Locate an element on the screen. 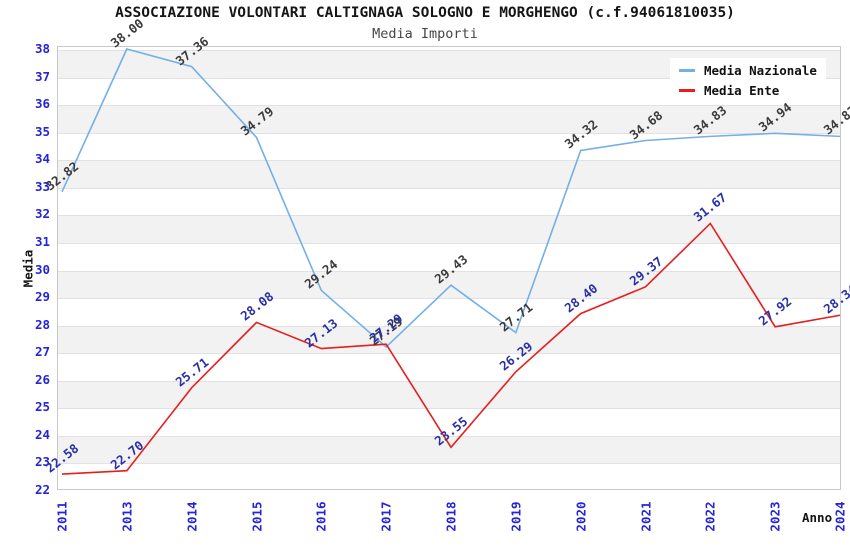 Image resolution: width=850 pixels, height=550 pixels. y-tick-label: 25 is located at coordinates (42, 407).